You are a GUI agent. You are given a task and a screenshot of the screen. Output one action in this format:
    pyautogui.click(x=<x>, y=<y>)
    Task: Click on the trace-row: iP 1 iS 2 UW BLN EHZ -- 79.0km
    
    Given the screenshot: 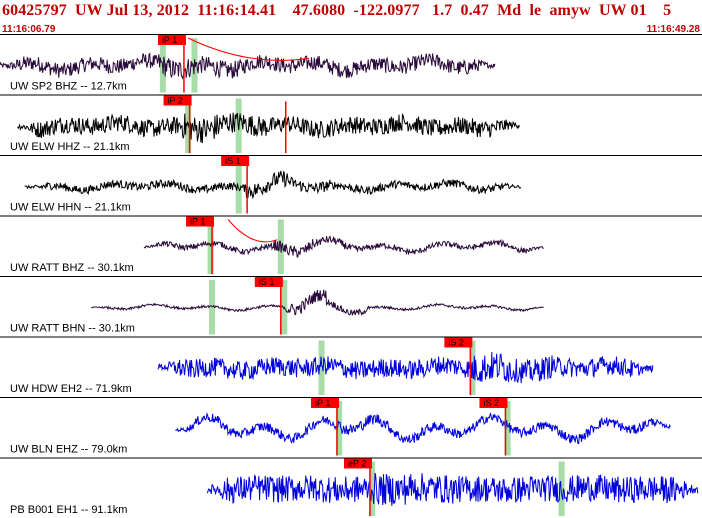 What is the action you would take?
    pyautogui.click(x=351, y=426)
    